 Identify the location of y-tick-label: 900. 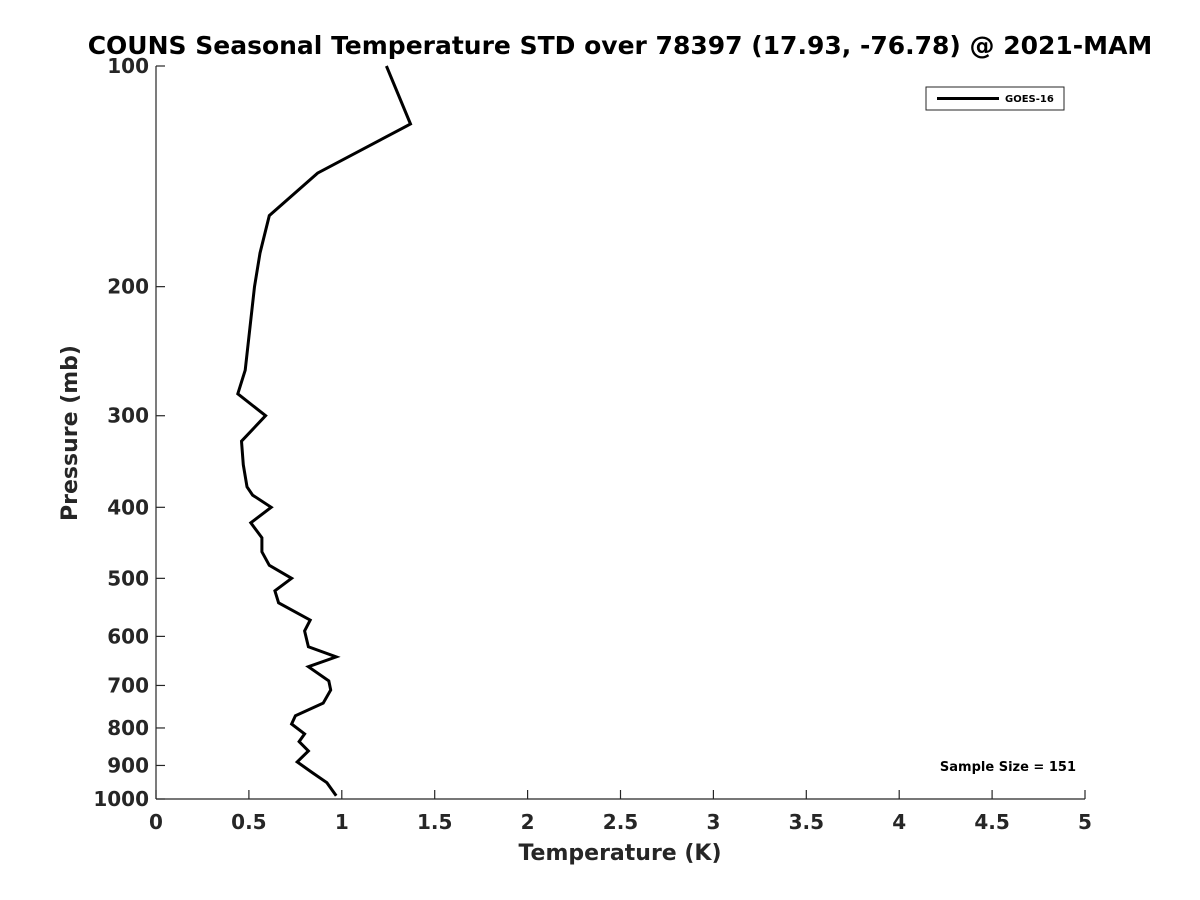
(128, 765).